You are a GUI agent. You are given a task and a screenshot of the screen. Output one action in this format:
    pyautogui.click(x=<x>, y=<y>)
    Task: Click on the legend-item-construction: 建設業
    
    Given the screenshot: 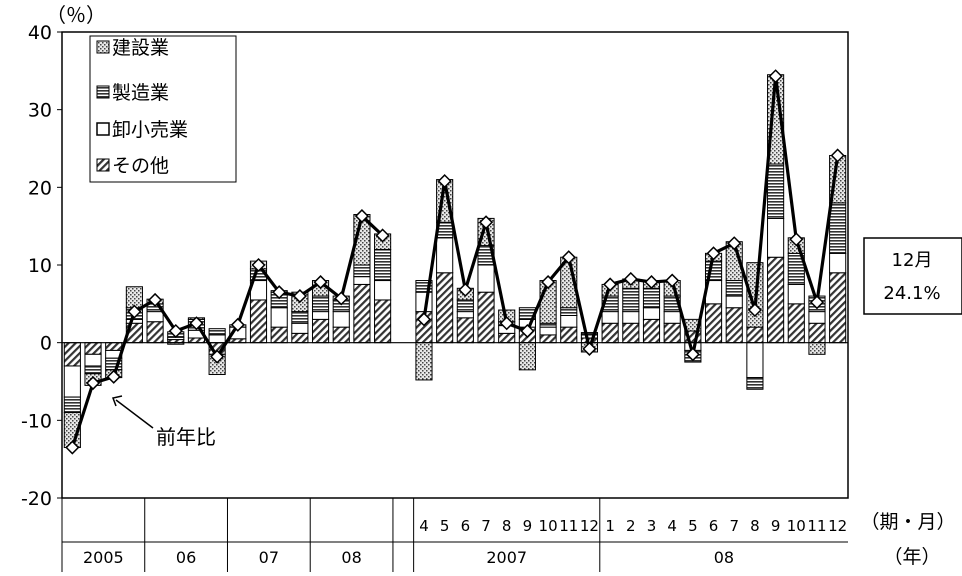 What is the action you would take?
    pyautogui.click(x=132, y=48)
    